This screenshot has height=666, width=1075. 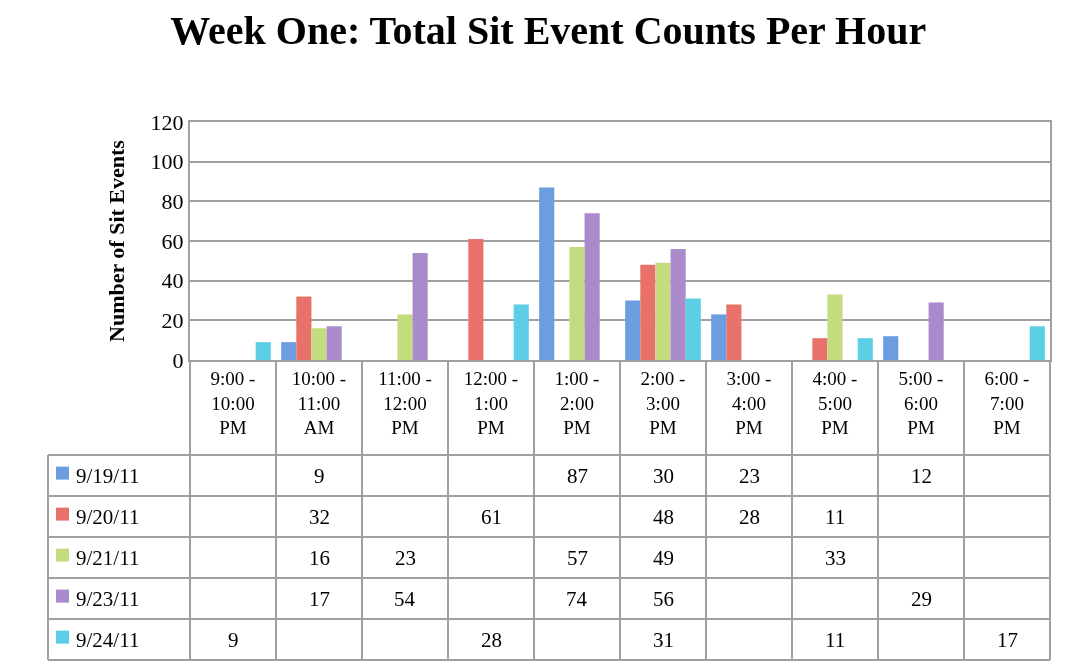 I want to click on x-tick-label: 3:00 - 4:00 PM, so click(x=749, y=403).